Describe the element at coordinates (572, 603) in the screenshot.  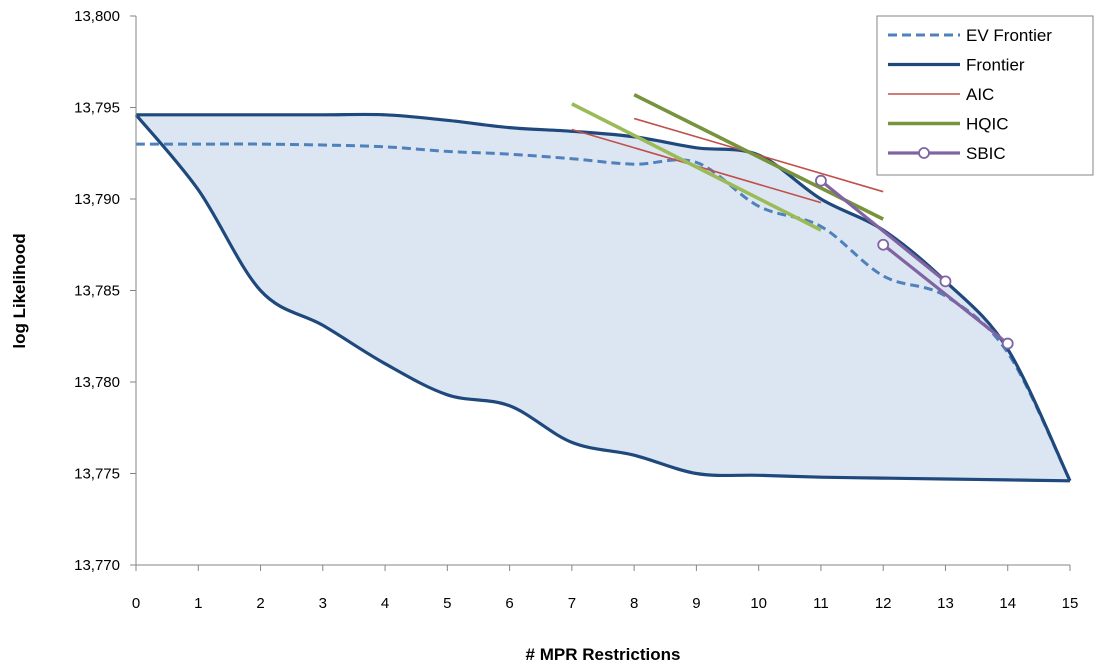
I see `x-tick-label: 7` at that location.